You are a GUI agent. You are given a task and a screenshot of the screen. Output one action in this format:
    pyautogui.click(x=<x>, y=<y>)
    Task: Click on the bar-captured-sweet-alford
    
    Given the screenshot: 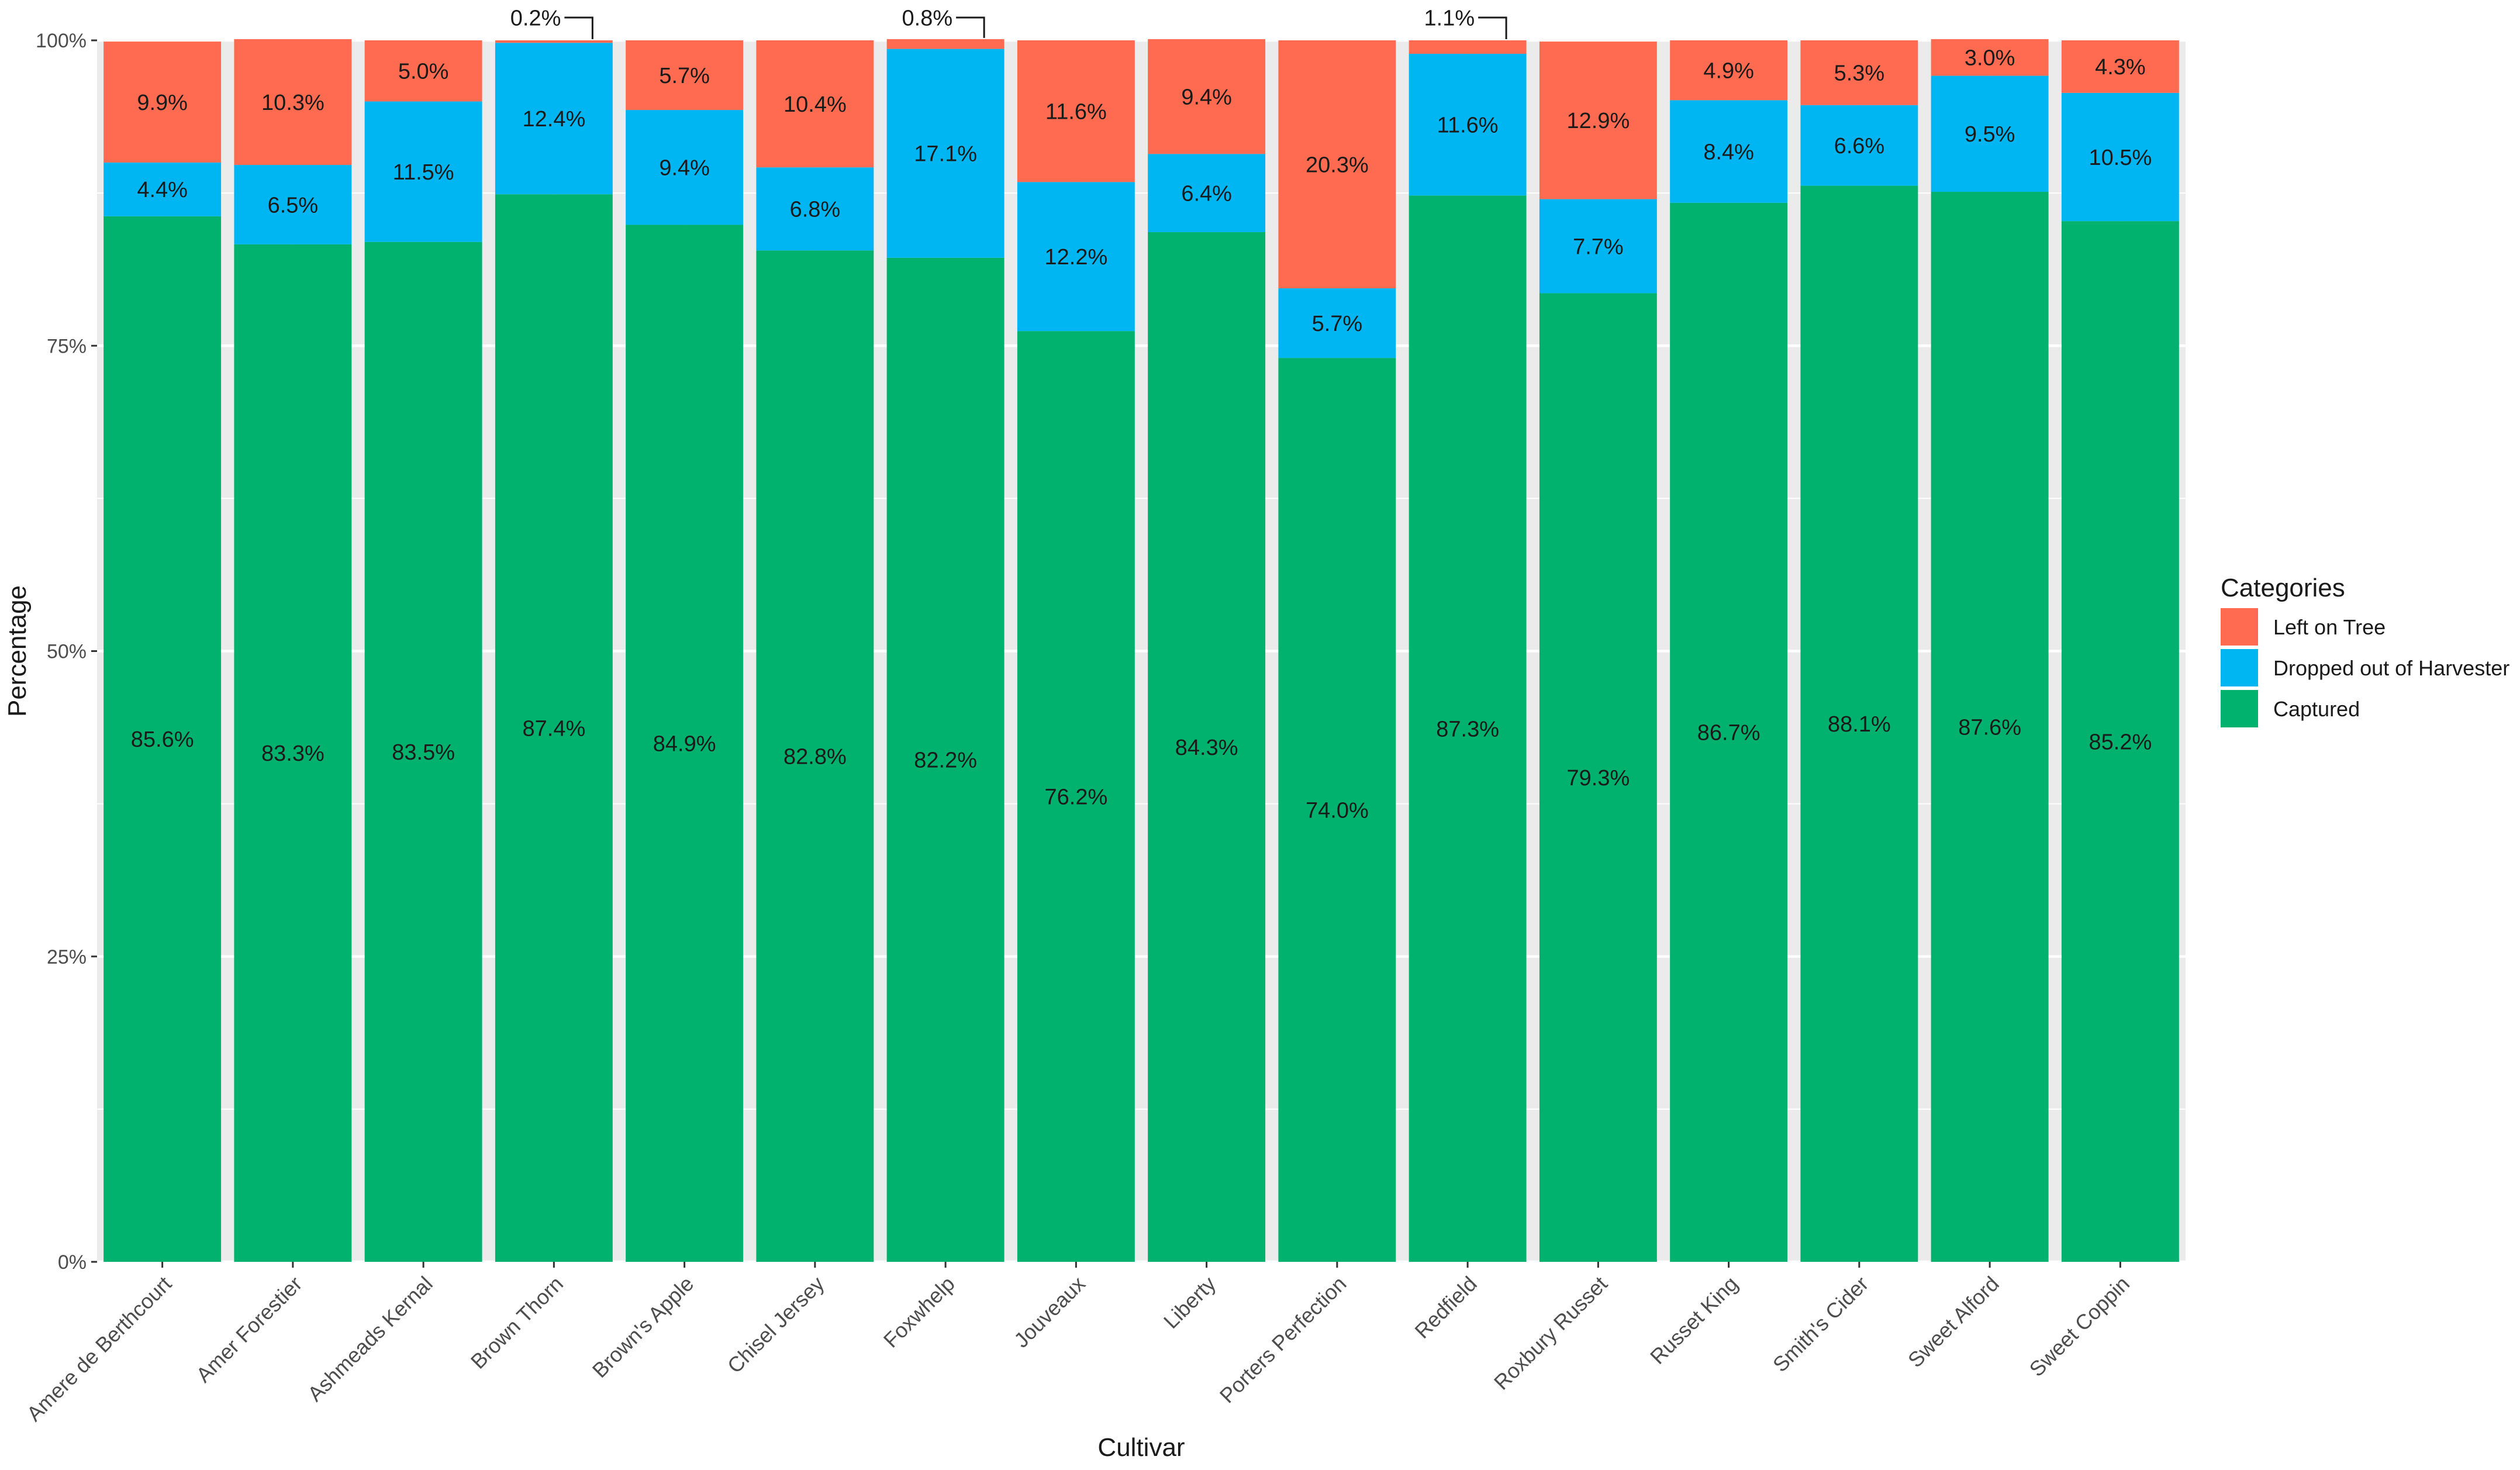 What is the action you would take?
    pyautogui.click(x=1990, y=727)
    